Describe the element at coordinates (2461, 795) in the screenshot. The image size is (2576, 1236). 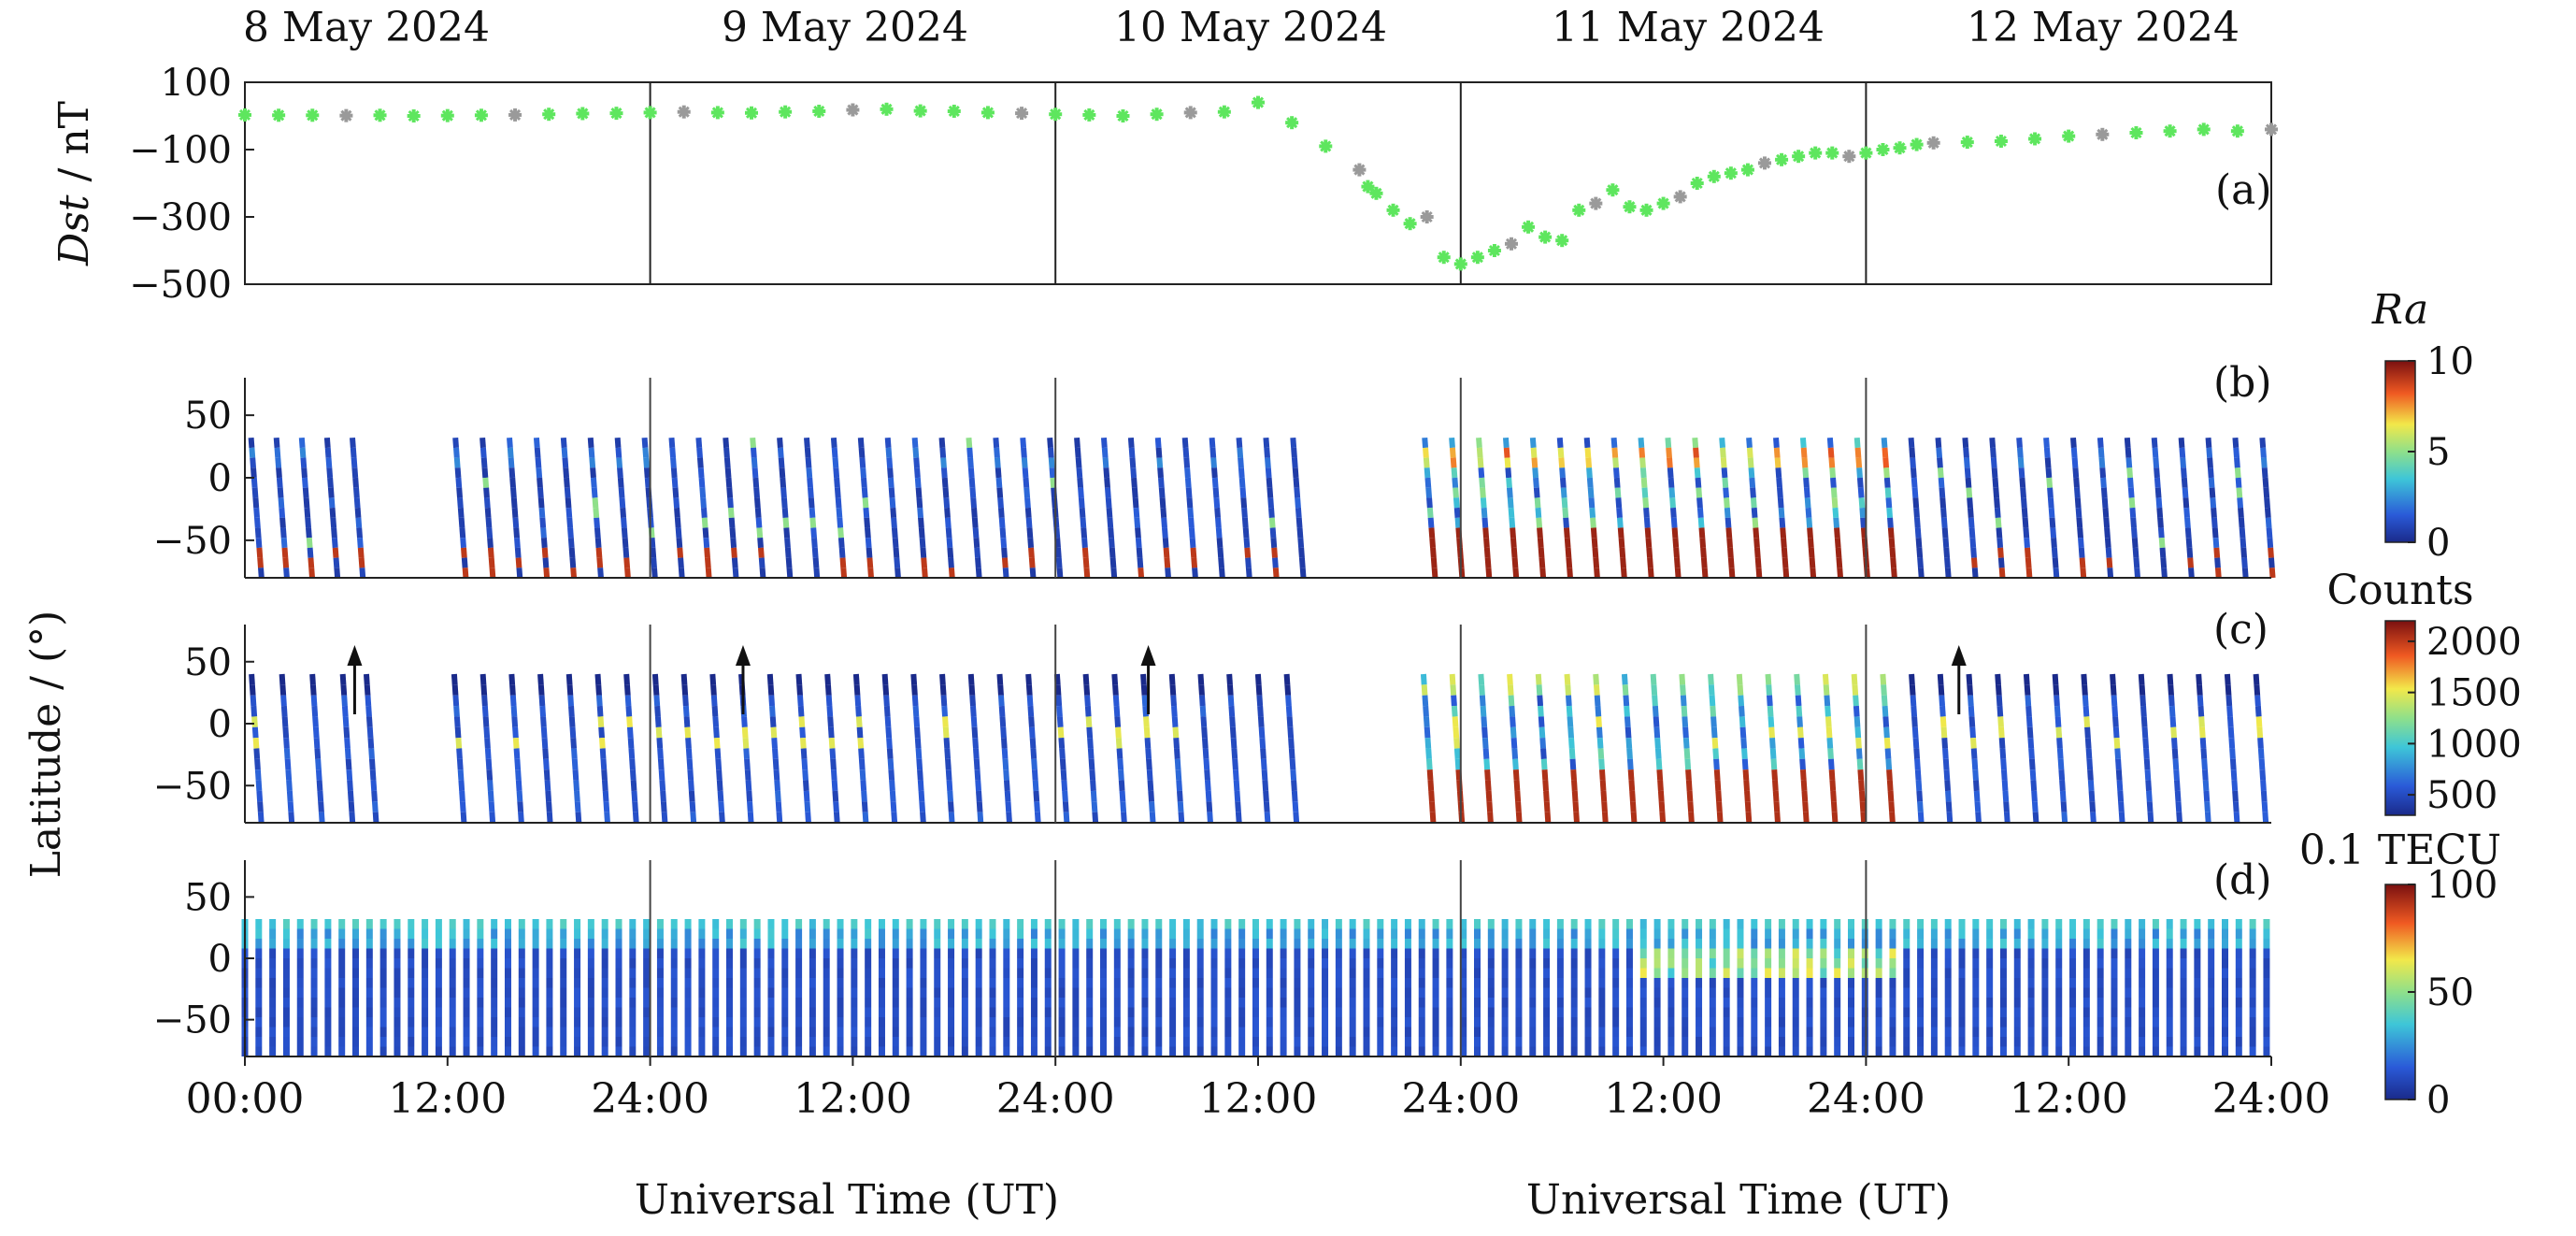
I see `colorbar-2-tick-3: 500` at that location.